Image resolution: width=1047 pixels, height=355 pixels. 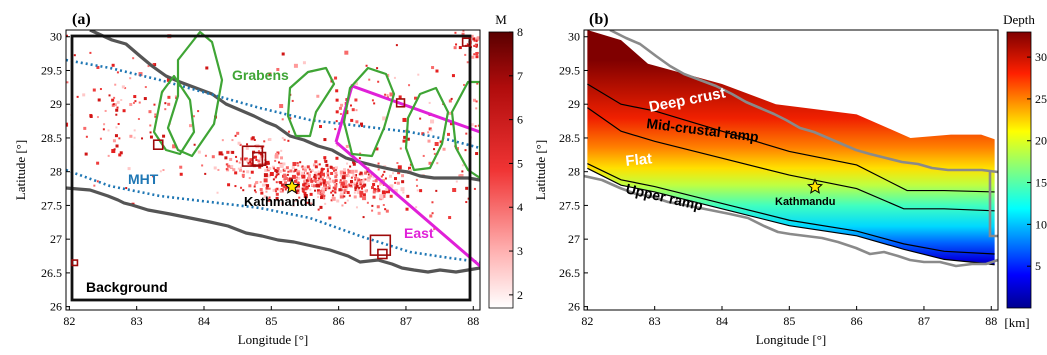 I want to click on x-tick-label: 83, so click(x=655, y=321).